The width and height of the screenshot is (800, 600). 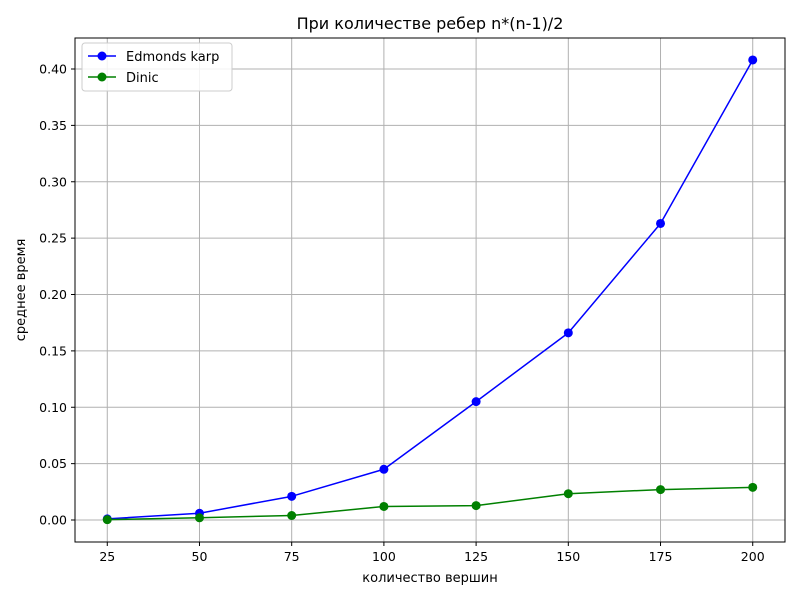 What do you see at coordinates (476, 556) in the screenshot?
I see `x-tick-label: 125` at bounding box center [476, 556].